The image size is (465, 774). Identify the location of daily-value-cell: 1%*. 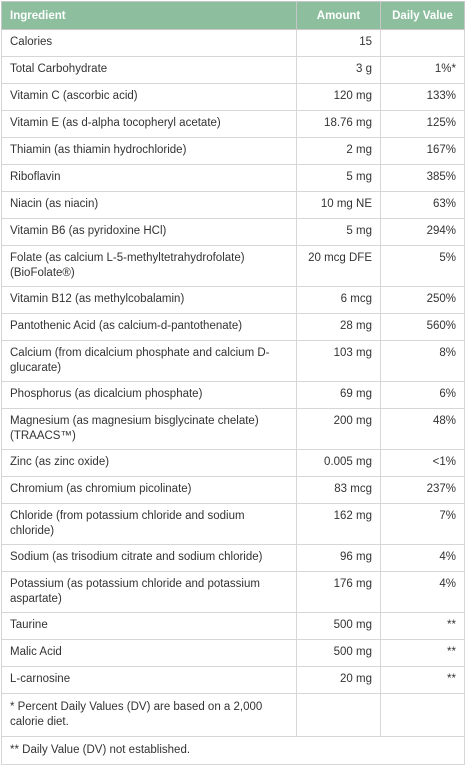
(422, 70).